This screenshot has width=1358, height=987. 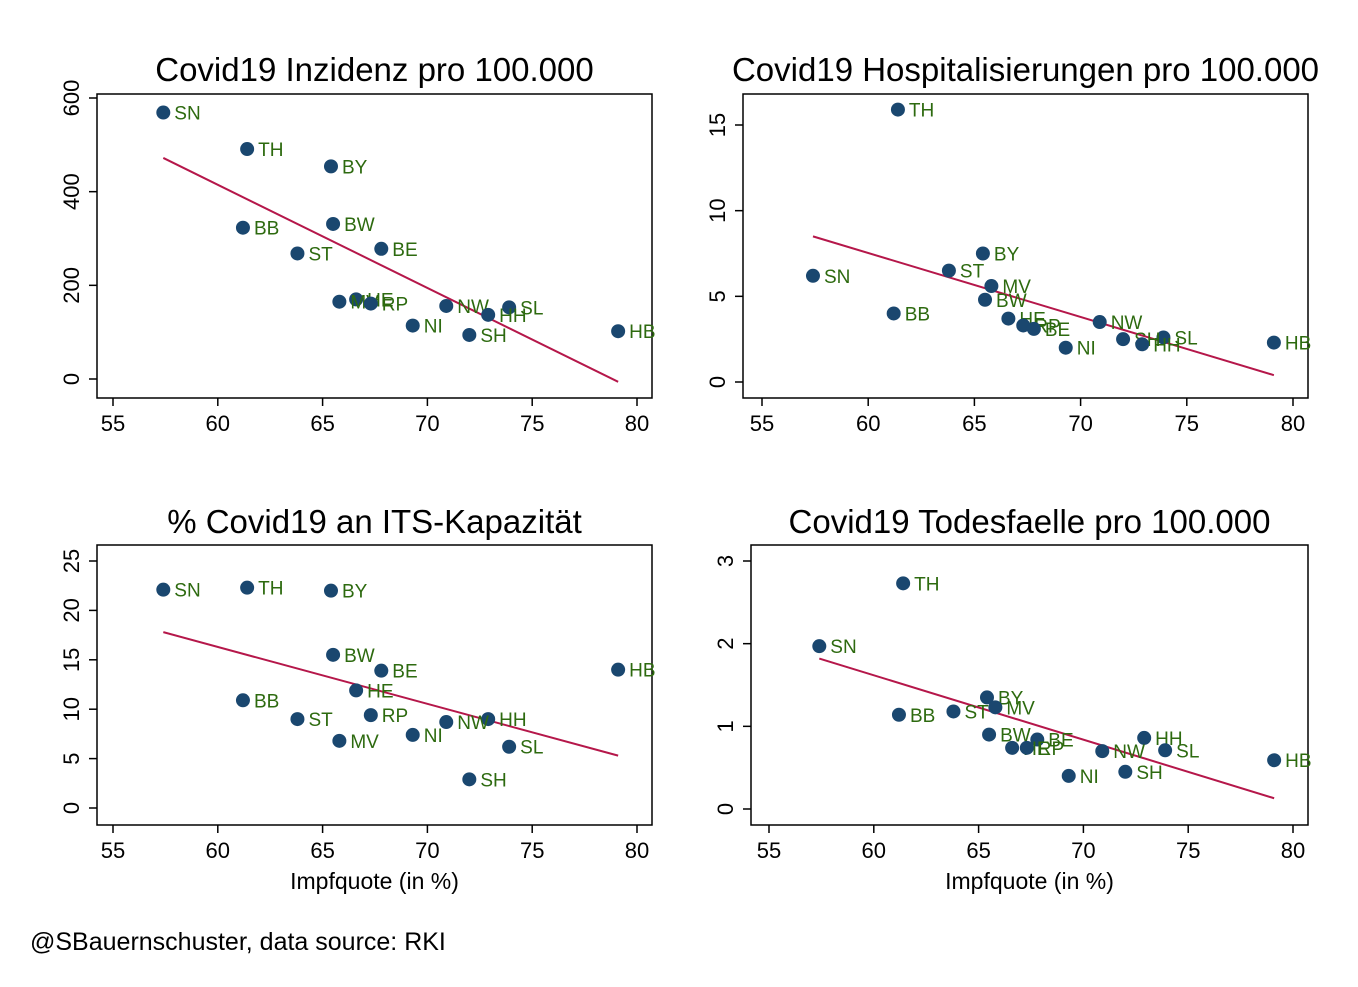 I want to click on data-point-label: RP, so click(x=1051, y=749).